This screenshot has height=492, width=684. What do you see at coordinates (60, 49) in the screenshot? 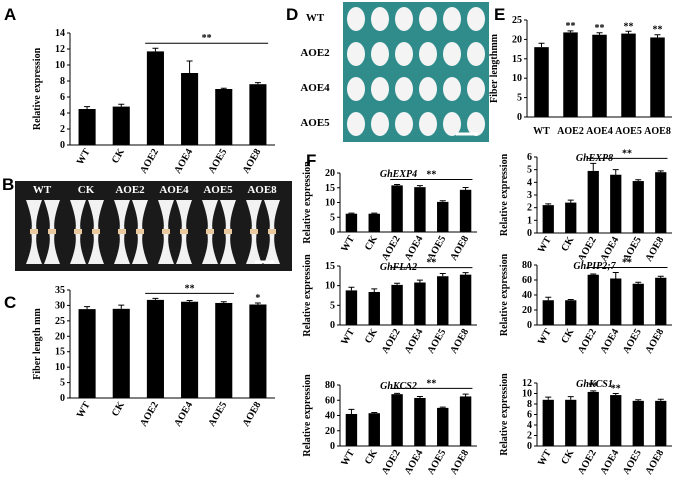
I see `y-tick-label: 12` at bounding box center [60, 49].